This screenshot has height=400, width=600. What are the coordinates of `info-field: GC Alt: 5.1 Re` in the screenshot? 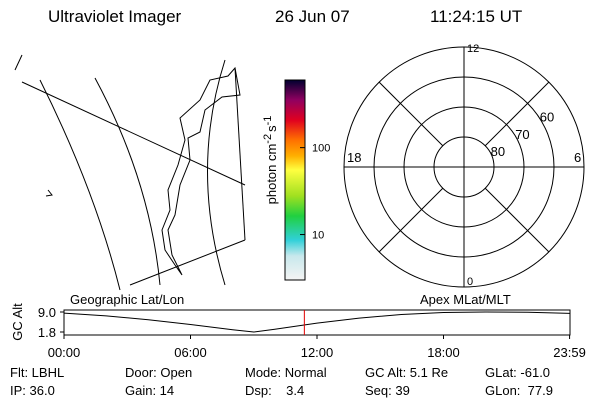 It's located at (406, 372).